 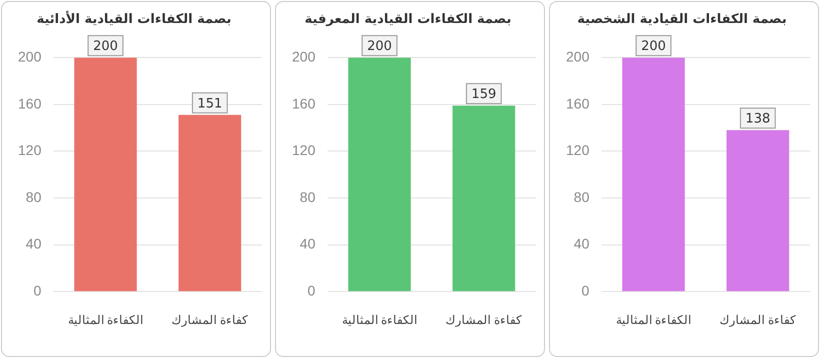 I want to click on chart-title: بصمة الكفاءات القيادية الشخصية, so click(x=682, y=20).